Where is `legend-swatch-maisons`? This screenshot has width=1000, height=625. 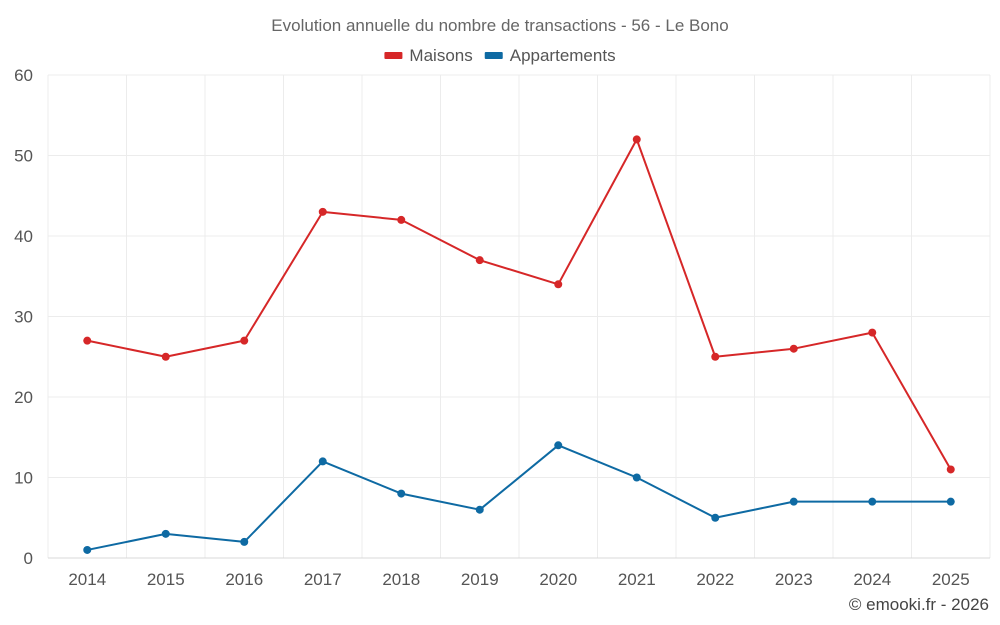 legend-swatch-maisons is located at coordinates (393, 55).